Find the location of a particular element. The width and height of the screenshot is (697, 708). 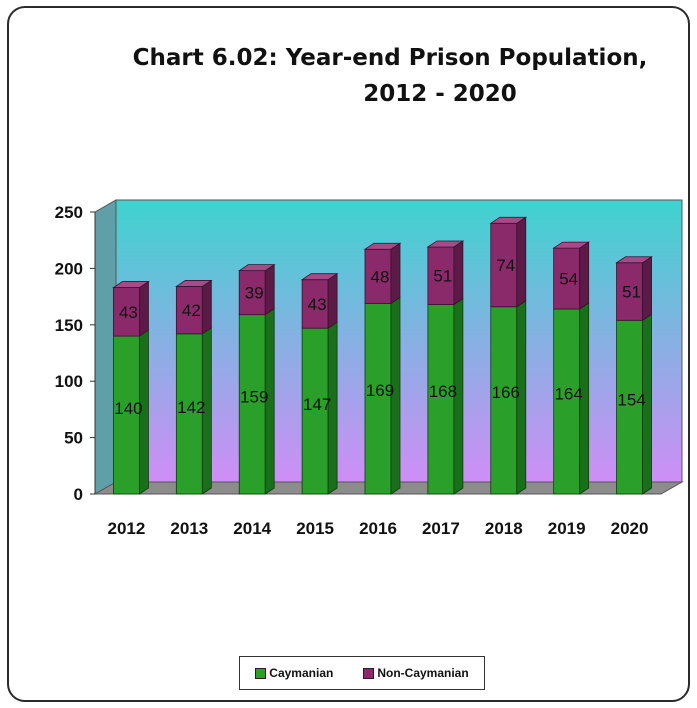

legend-item-non-caymanian: Non-Caymanian is located at coordinates (416, 673).